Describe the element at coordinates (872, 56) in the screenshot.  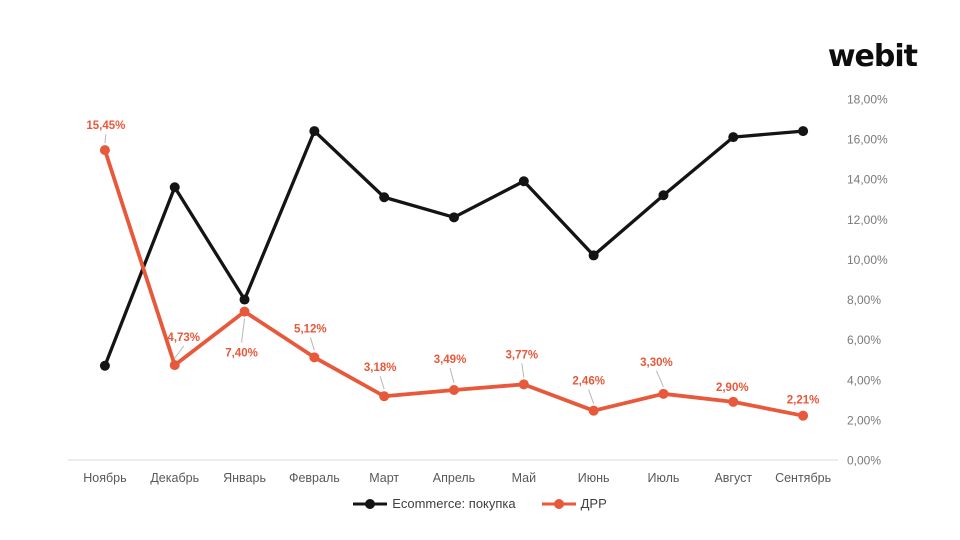
I see `webit-logo: webit` at that location.